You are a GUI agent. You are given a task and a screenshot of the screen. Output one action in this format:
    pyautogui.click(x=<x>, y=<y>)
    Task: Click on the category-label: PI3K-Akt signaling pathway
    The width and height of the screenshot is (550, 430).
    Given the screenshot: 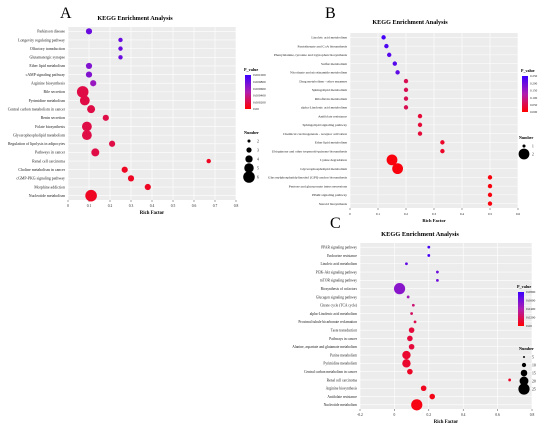 What is the action you would take?
    pyautogui.click(x=337, y=272)
    